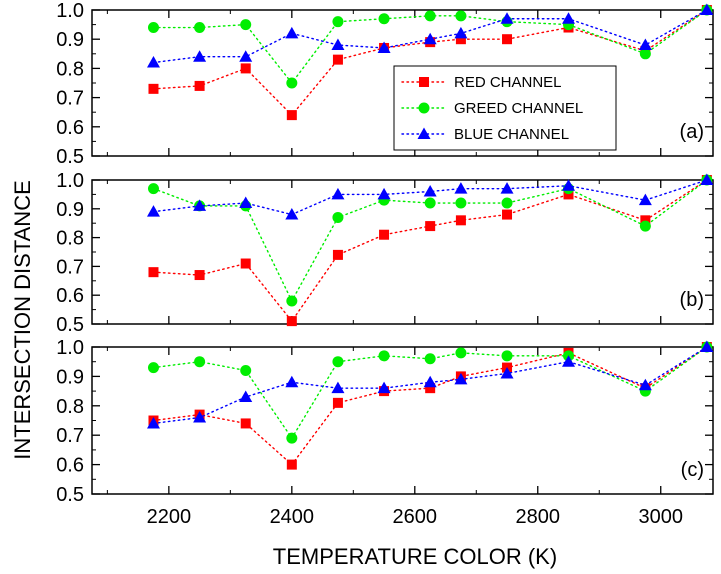  I want to click on legend: RED CHANNEL GREED CHANNEL BLUE CHANNEL, so click(505, 108).